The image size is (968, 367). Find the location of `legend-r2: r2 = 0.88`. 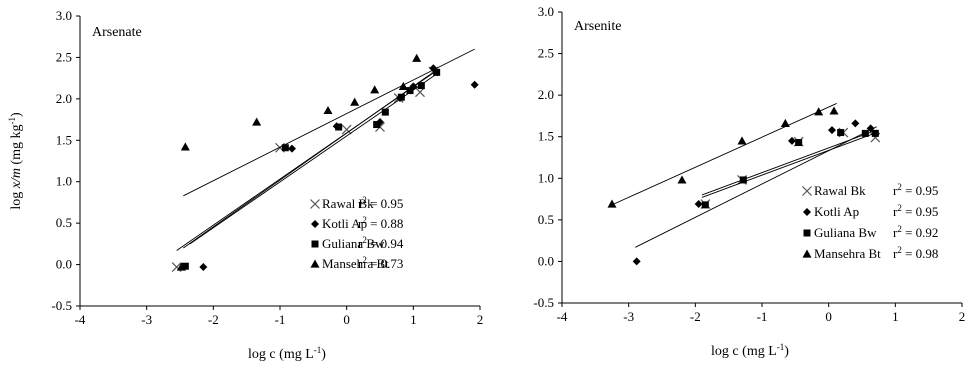

legend-r2: r2 = 0.88 is located at coordinates (380, 223).